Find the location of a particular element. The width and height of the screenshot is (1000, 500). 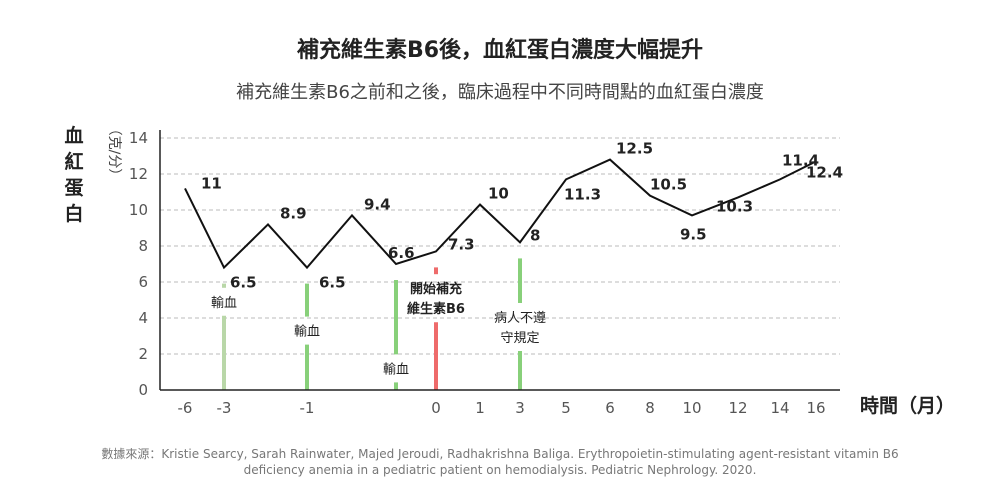

series-line is located at coordinates (500, 214).